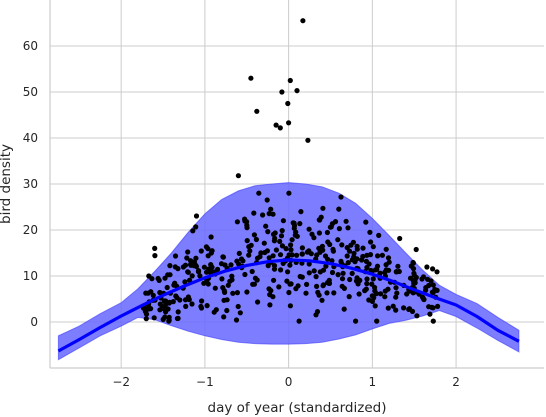 Image resolution: width=546 pixels, height=417 pixels. Describe the element at coordinates (30, 138) in the screenshot. I see `y-tick-label: 40` at that location.